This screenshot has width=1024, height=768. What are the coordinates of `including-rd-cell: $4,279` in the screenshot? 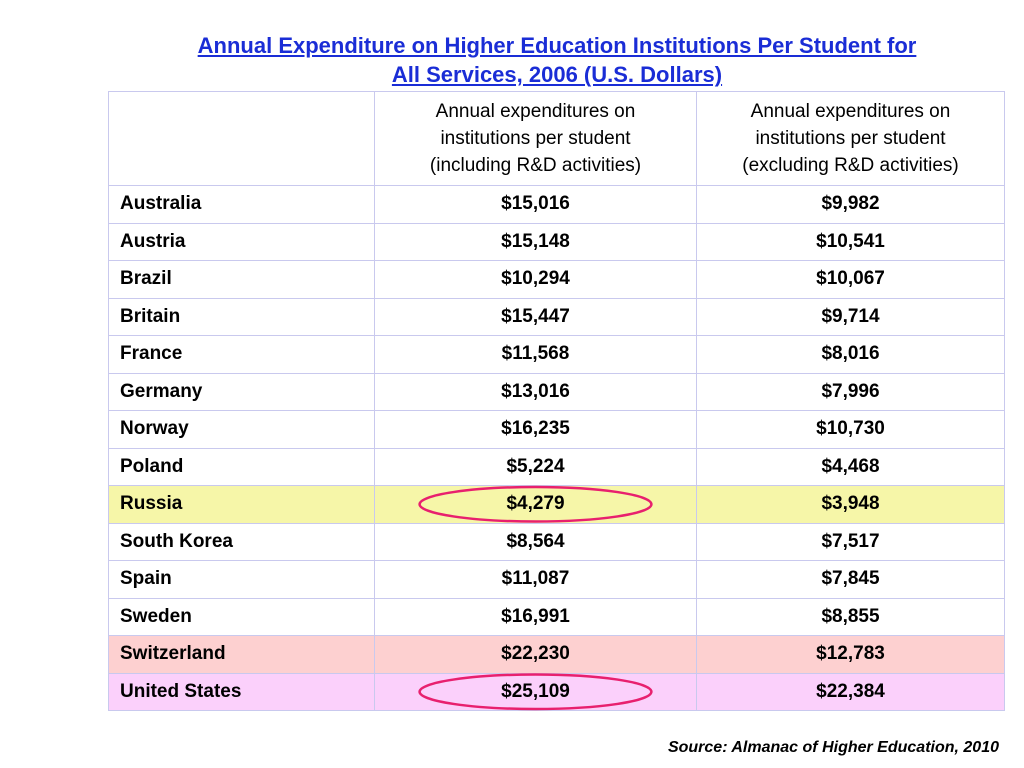 It's located at (535, 504).